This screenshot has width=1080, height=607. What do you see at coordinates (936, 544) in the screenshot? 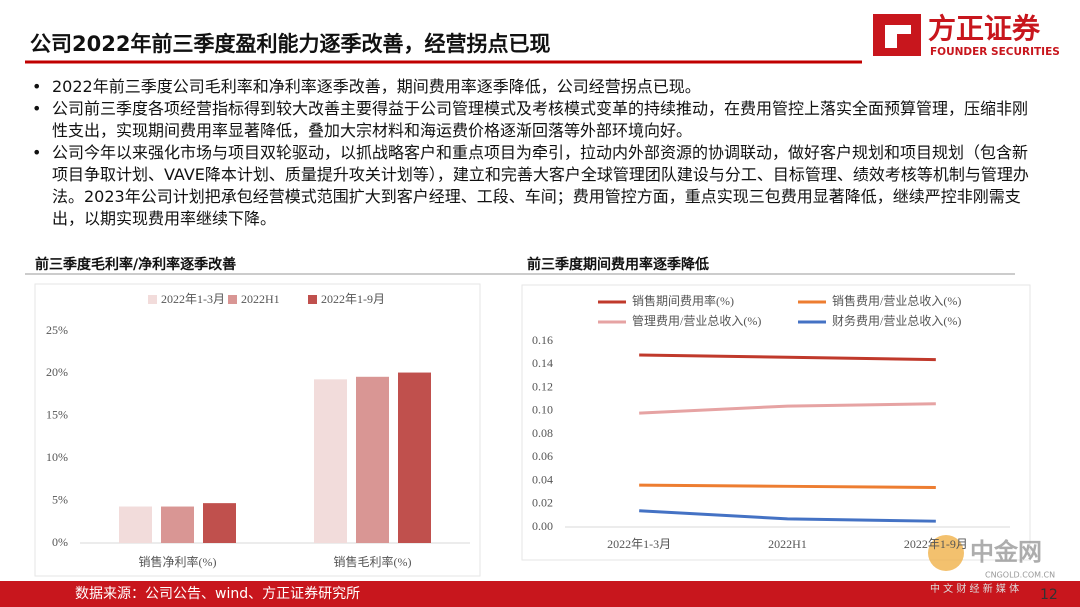
I see `x-tick-label: 2022年1-9月` at bounding box center [936, 544].